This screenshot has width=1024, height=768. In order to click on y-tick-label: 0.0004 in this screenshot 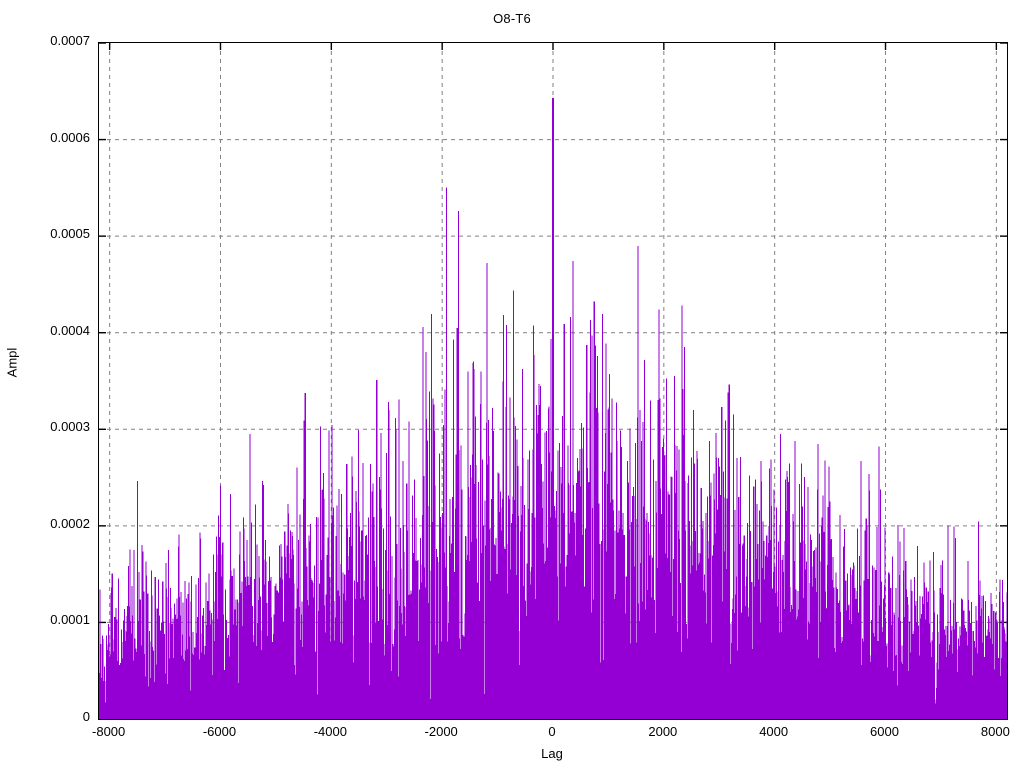, I will do `click(70, 330)`.